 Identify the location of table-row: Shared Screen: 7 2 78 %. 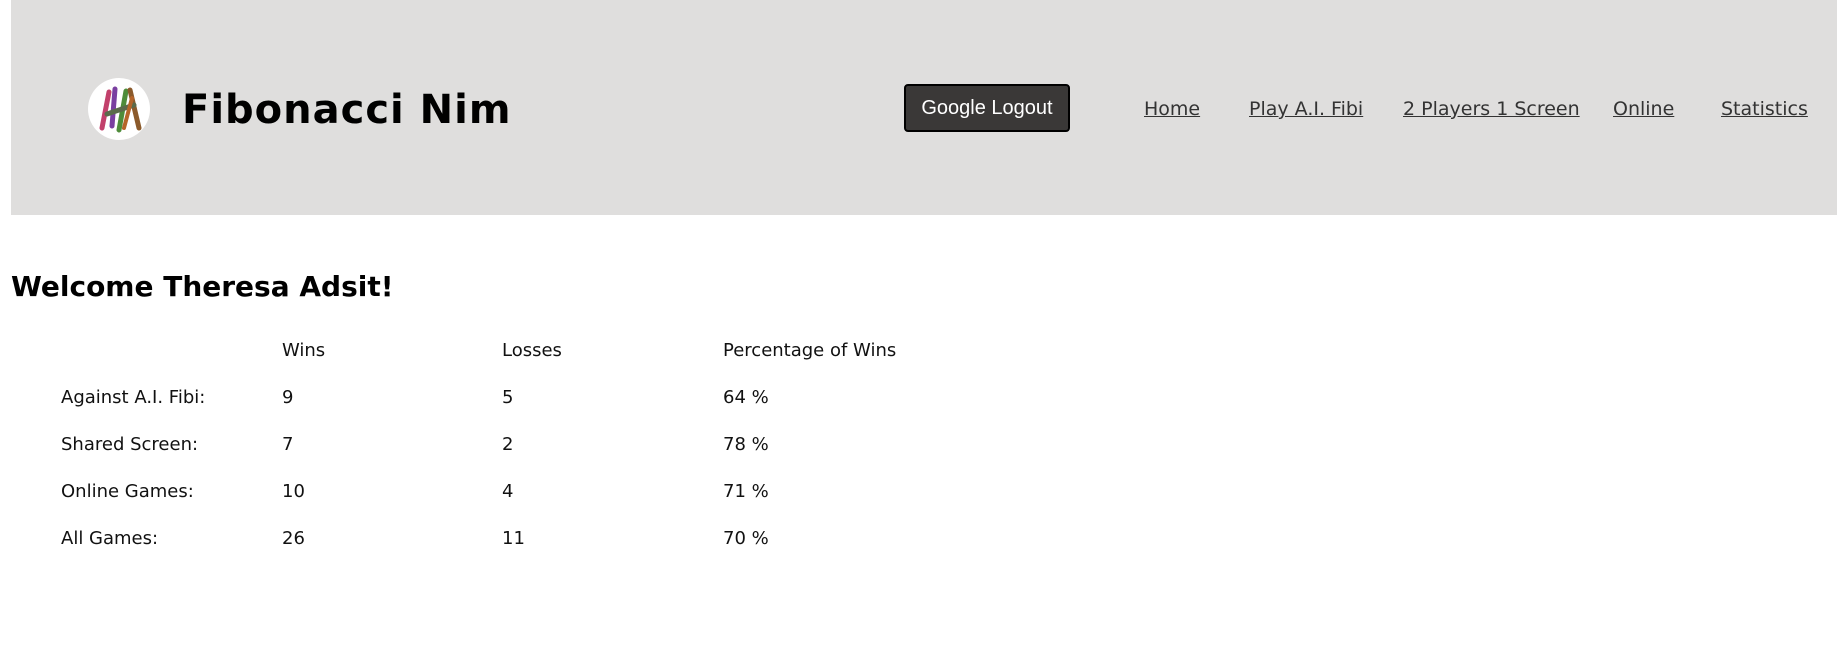
(512, 444).